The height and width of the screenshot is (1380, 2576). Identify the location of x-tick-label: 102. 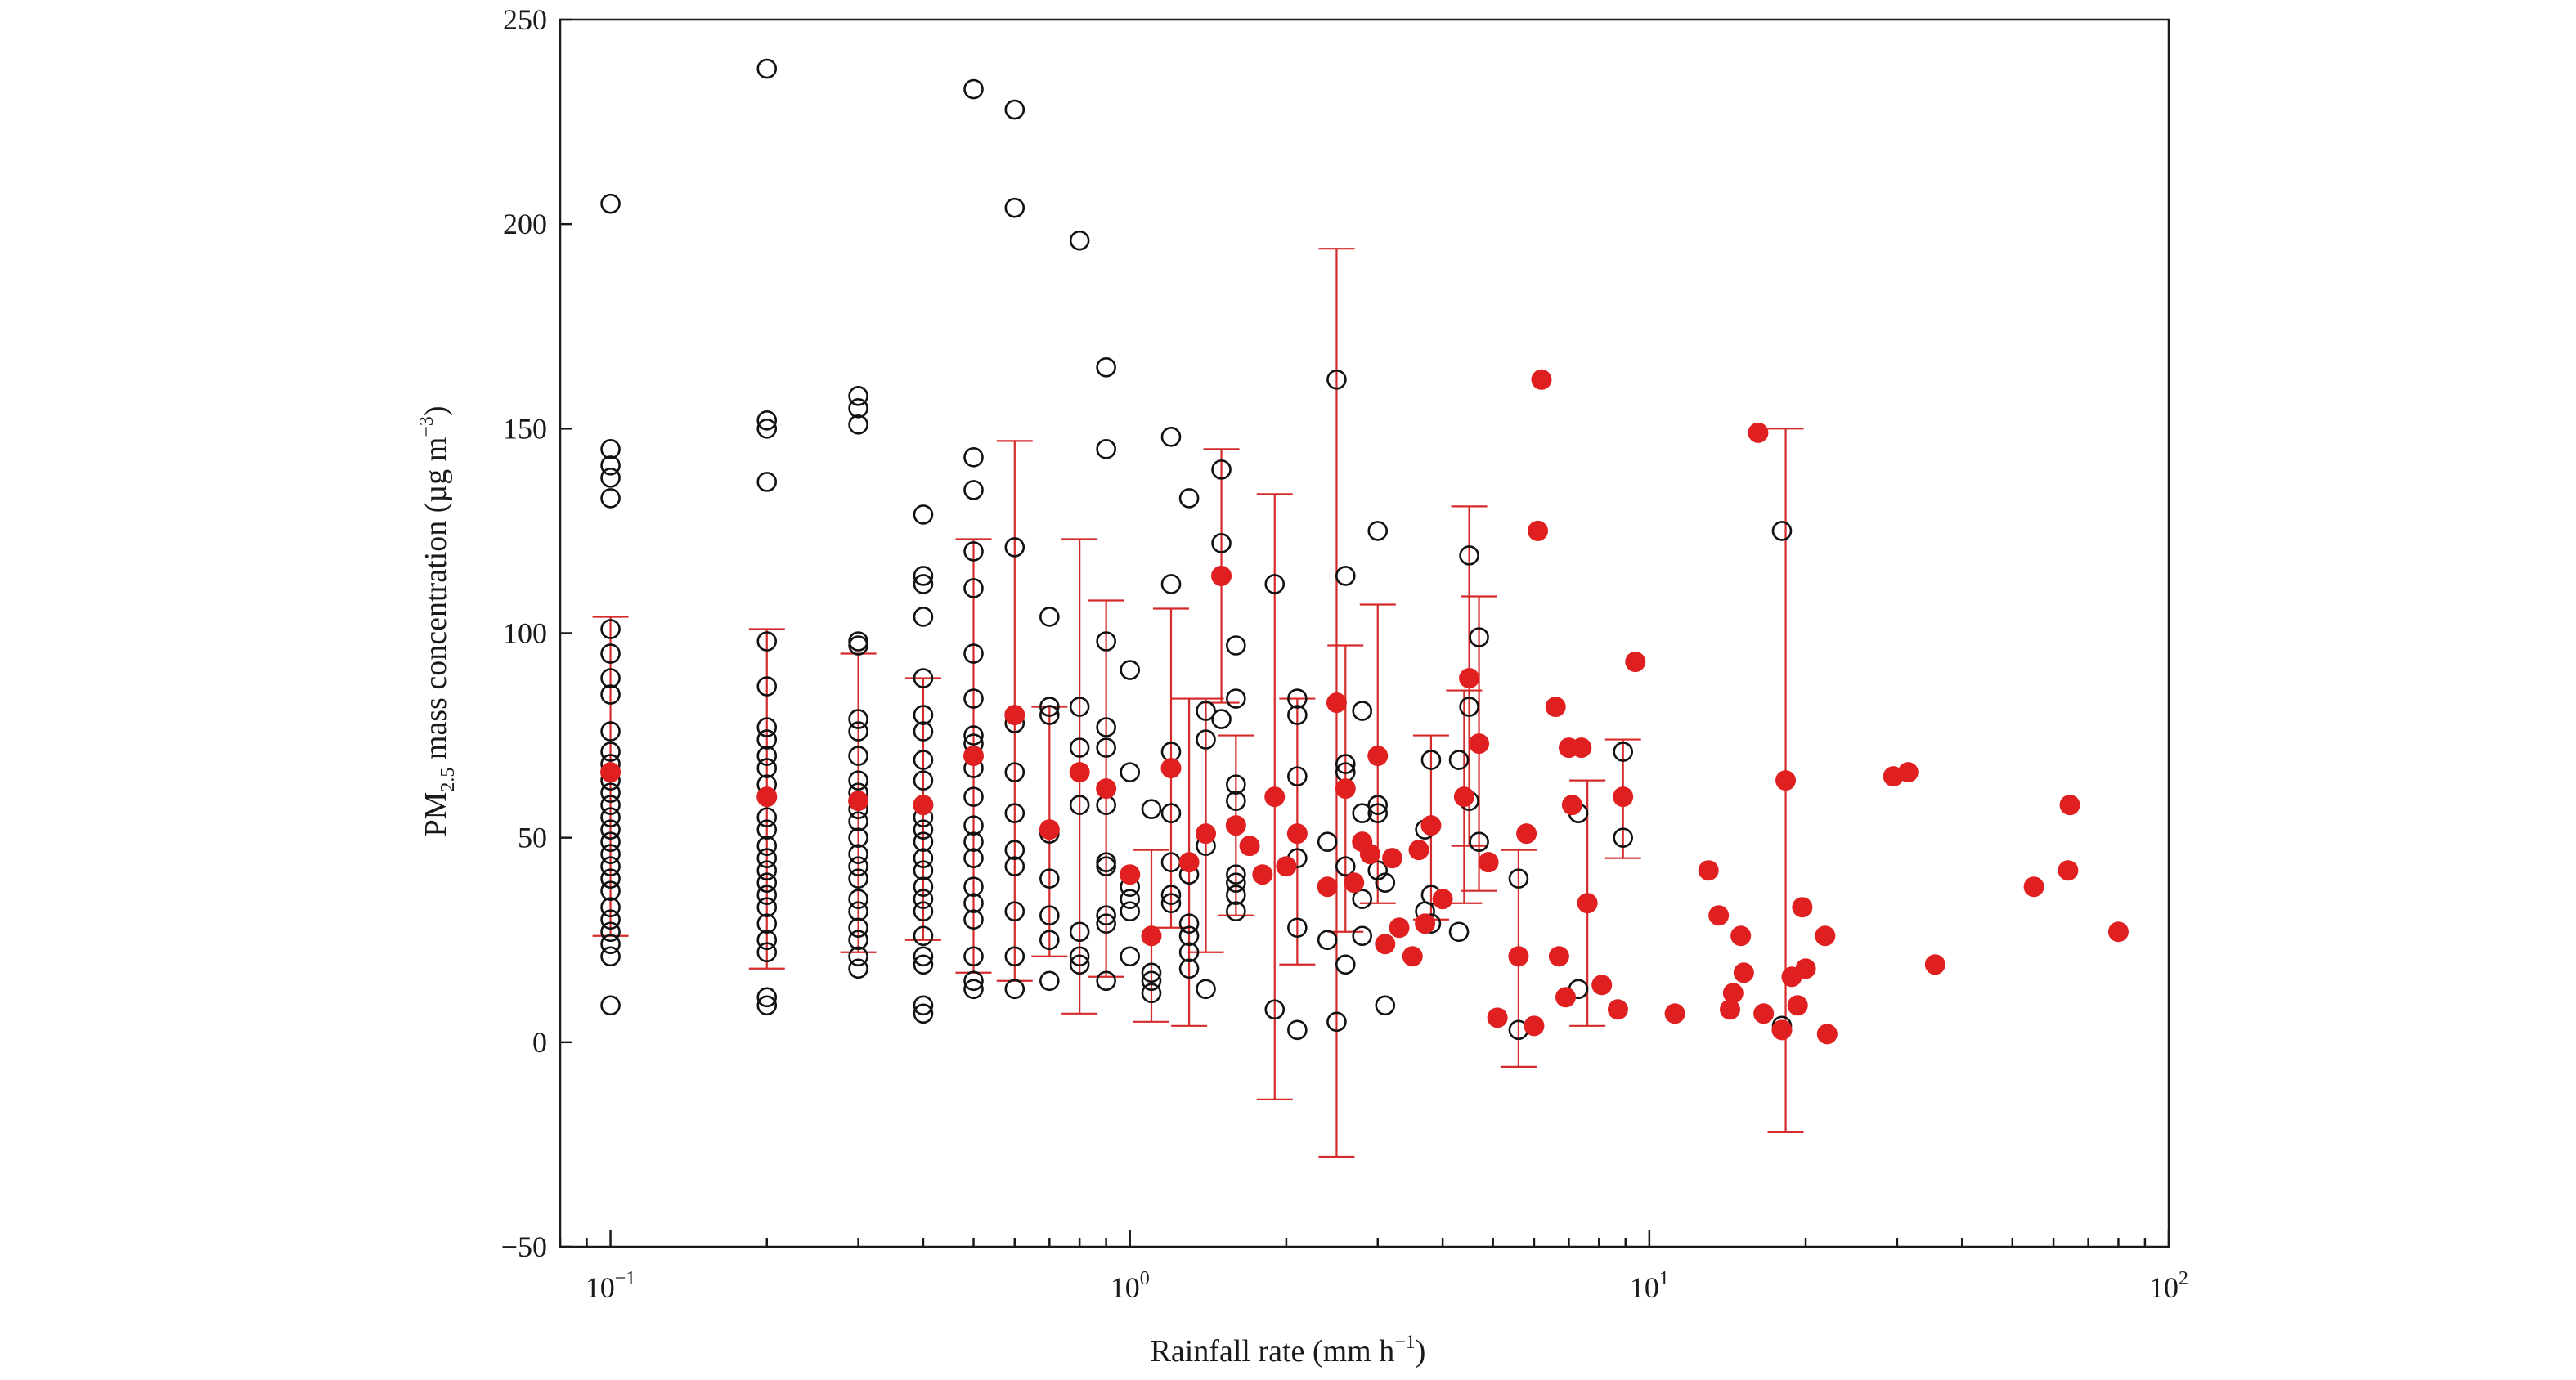
(2168, 1286).